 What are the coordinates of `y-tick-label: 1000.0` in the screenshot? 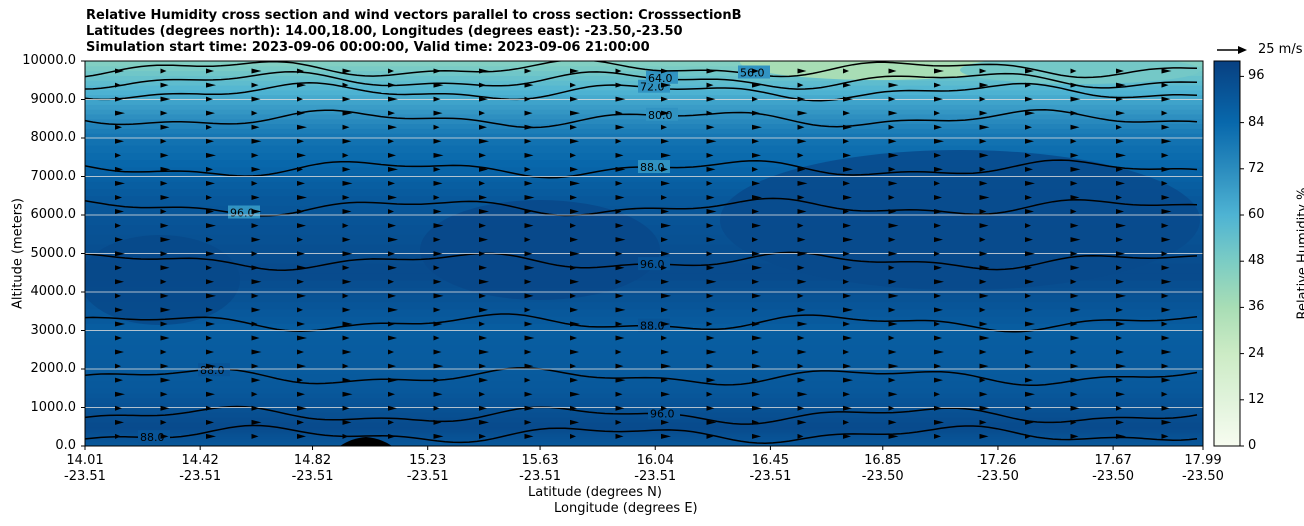 It's located at (53, 407).